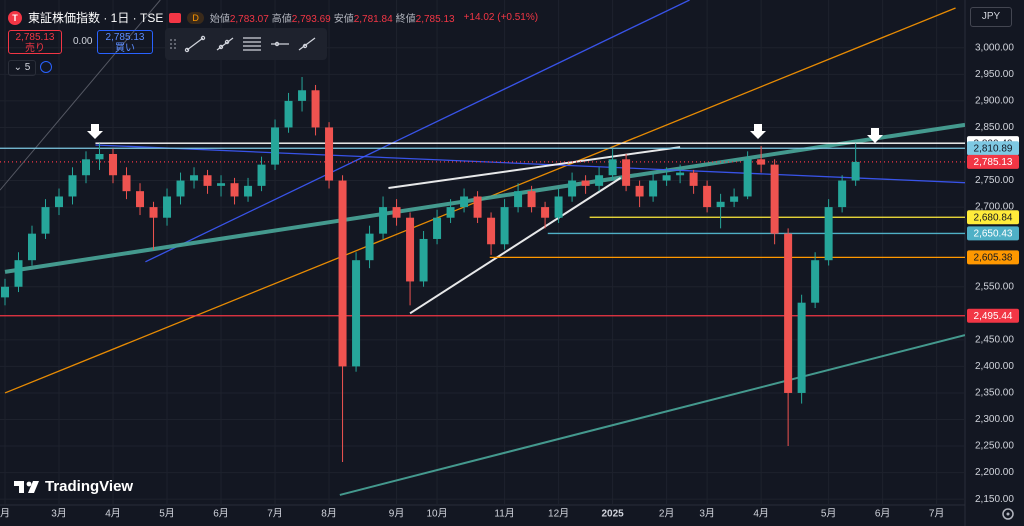  Describe the element at coordinates (311, 19) in the screenshot. I see `ohlc-value: 2,793.69` at that location.